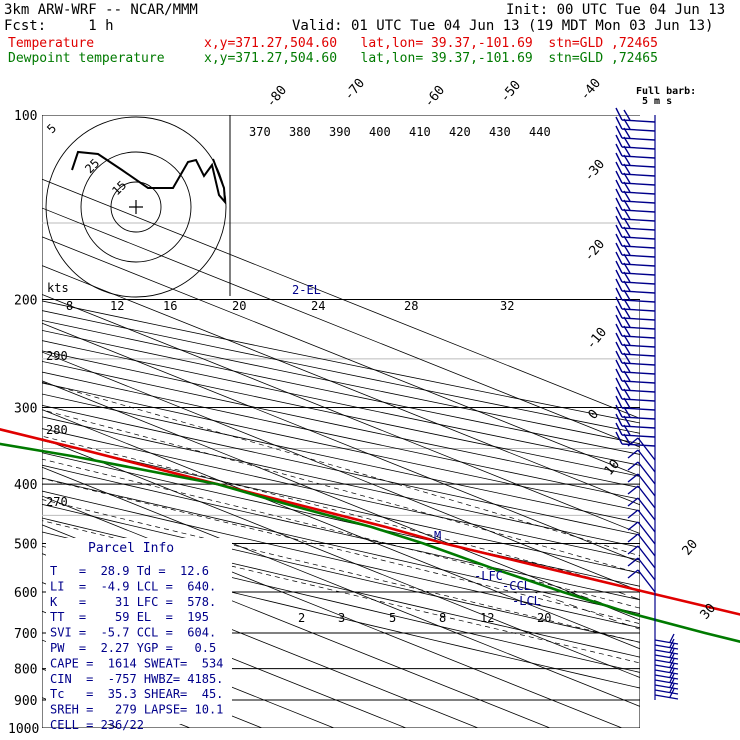  Describe the element at coordinates (136, 207) in the screenshot. I see `hodograph-center-marker` at that location.